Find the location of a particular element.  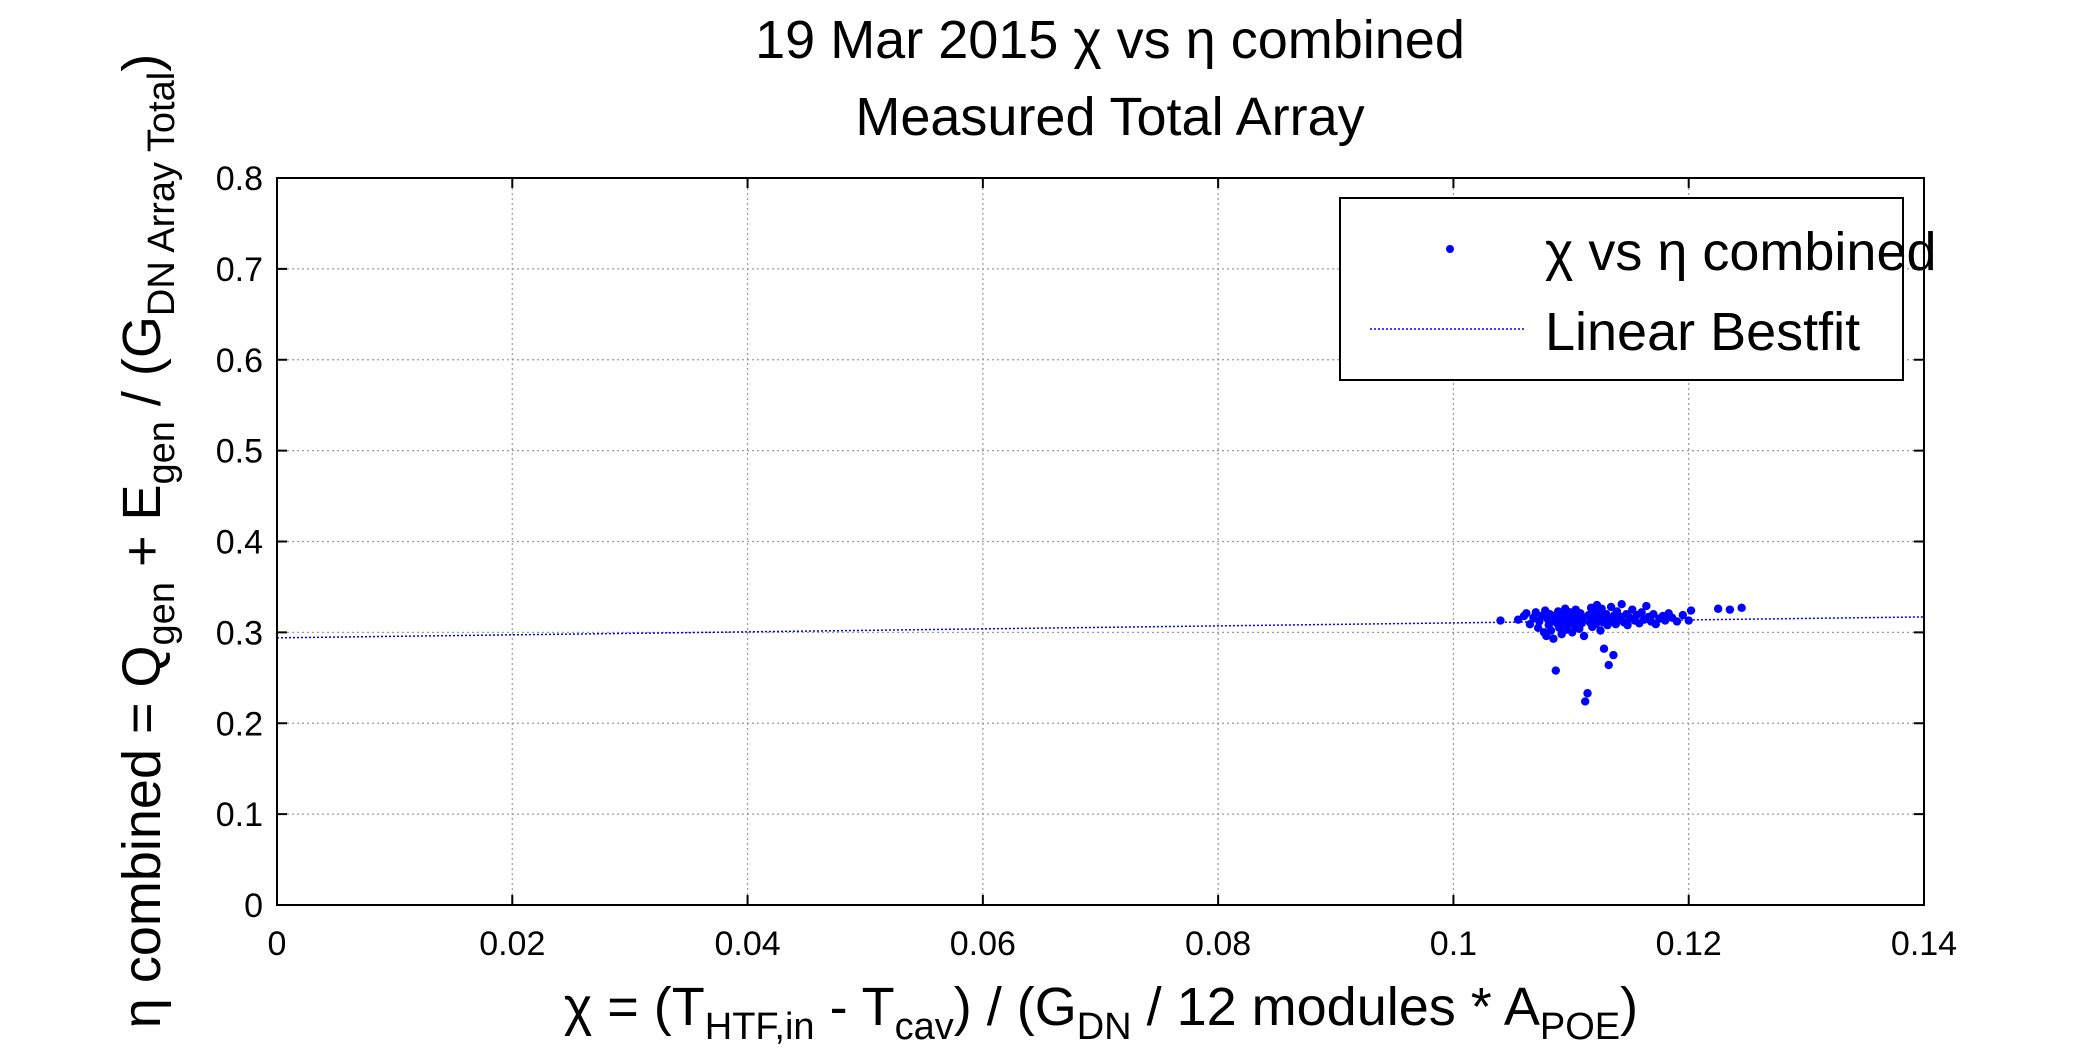

legend-marker-points is located at coordinates (1450, 249).